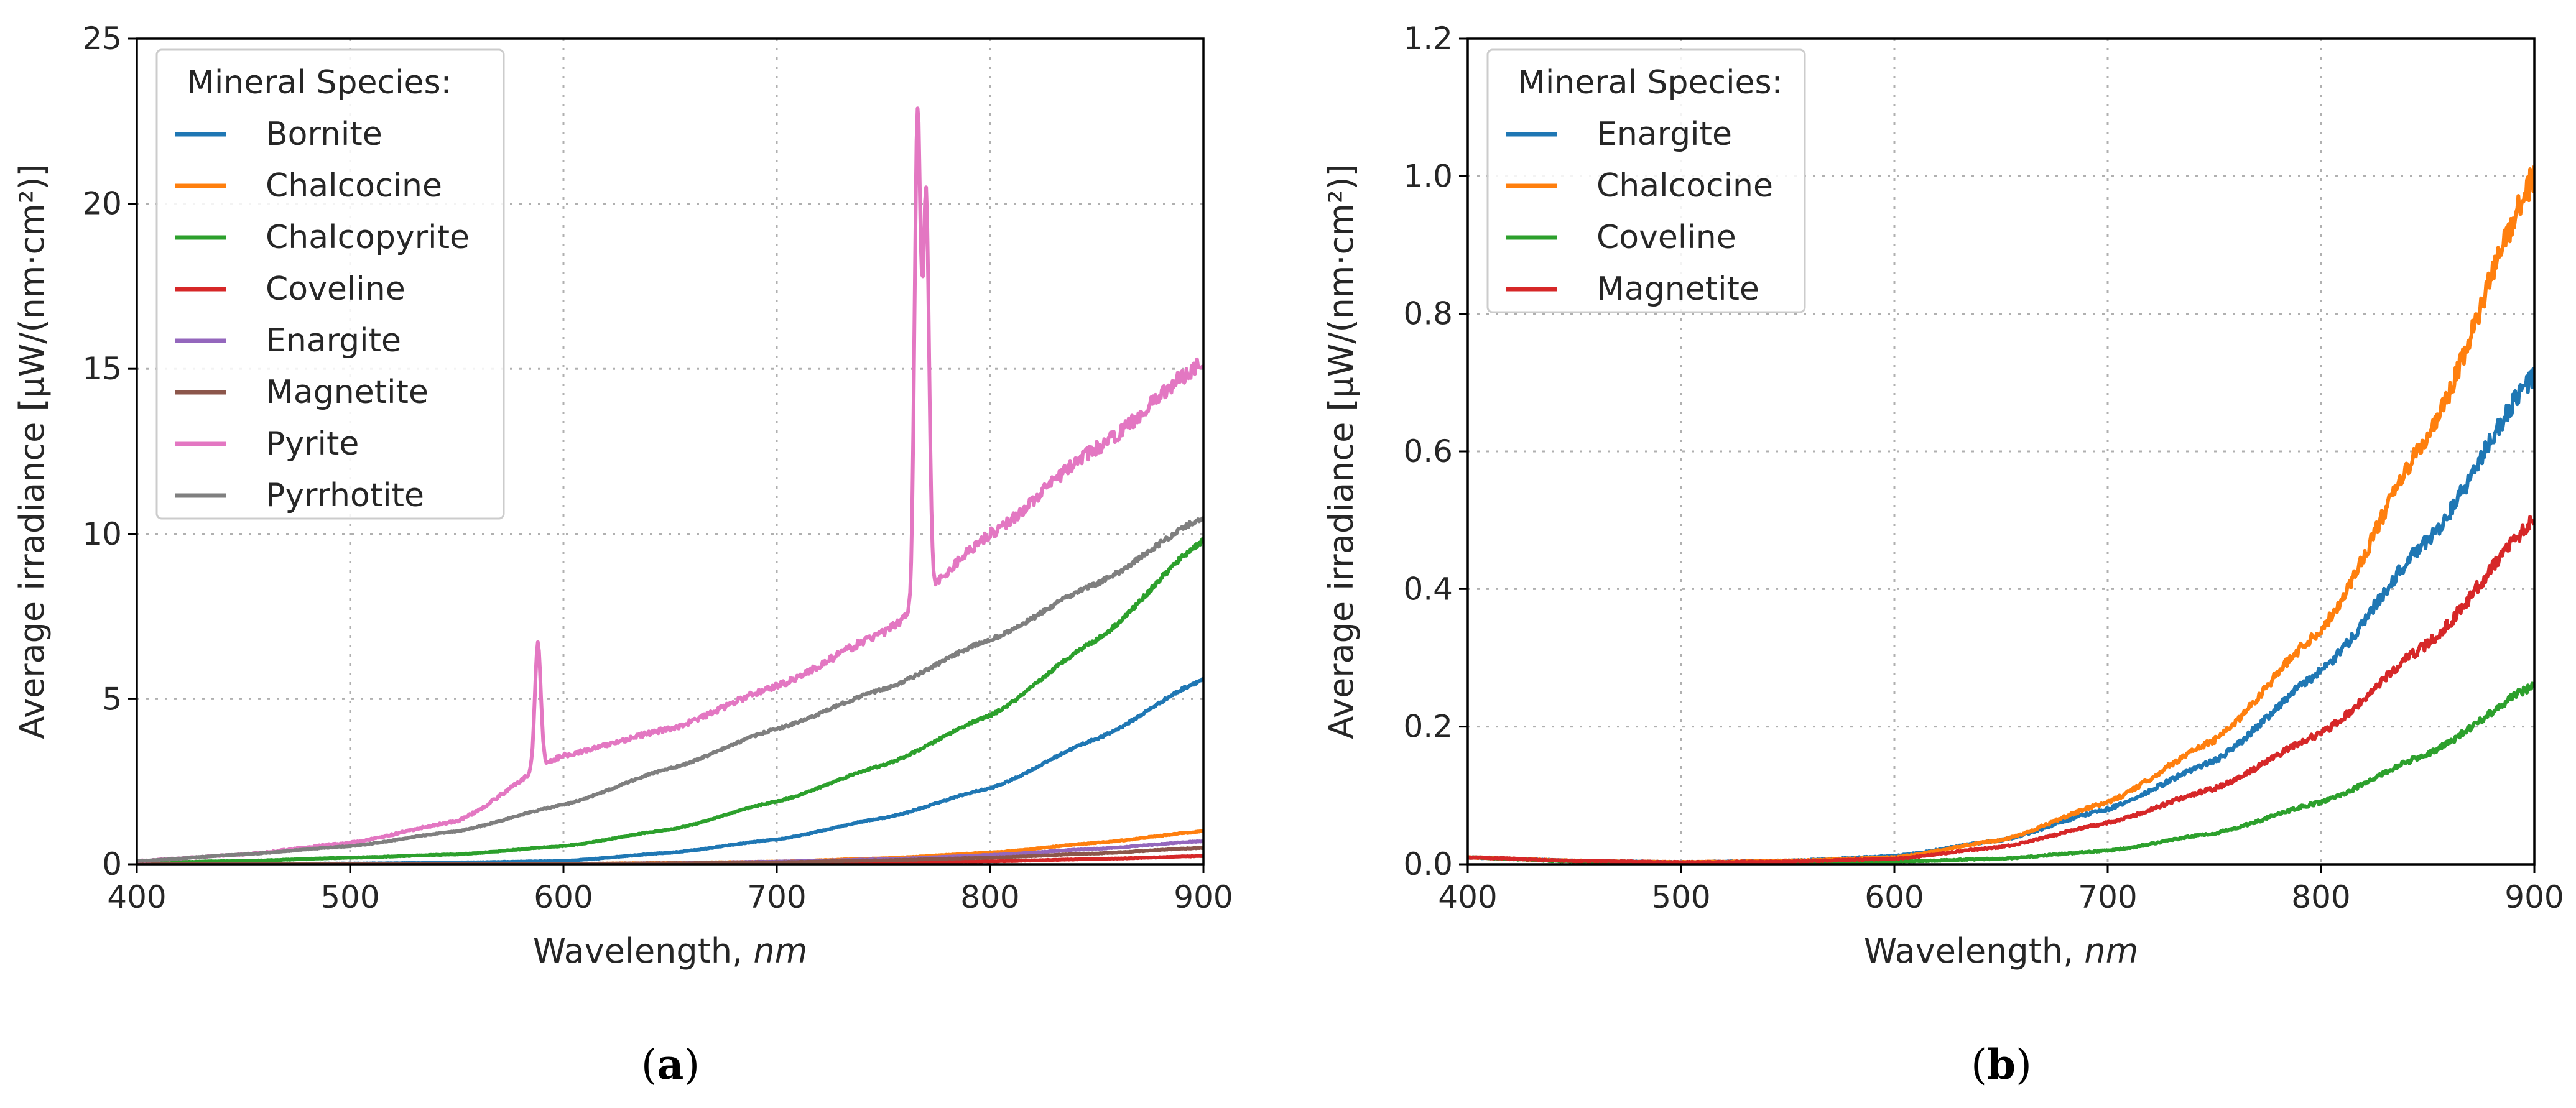 The image size is (2576, 1108). Describe the element at coordinates (102, 534) in the screenshot. I see `y-tick-label: 10` at that location.